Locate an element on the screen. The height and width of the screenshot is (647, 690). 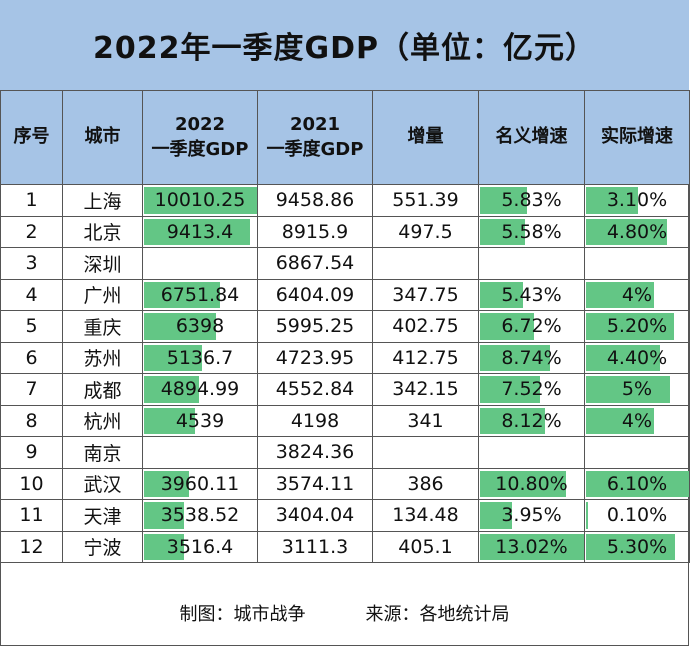
cell-value: 9 is located at coordinates (31, 452).